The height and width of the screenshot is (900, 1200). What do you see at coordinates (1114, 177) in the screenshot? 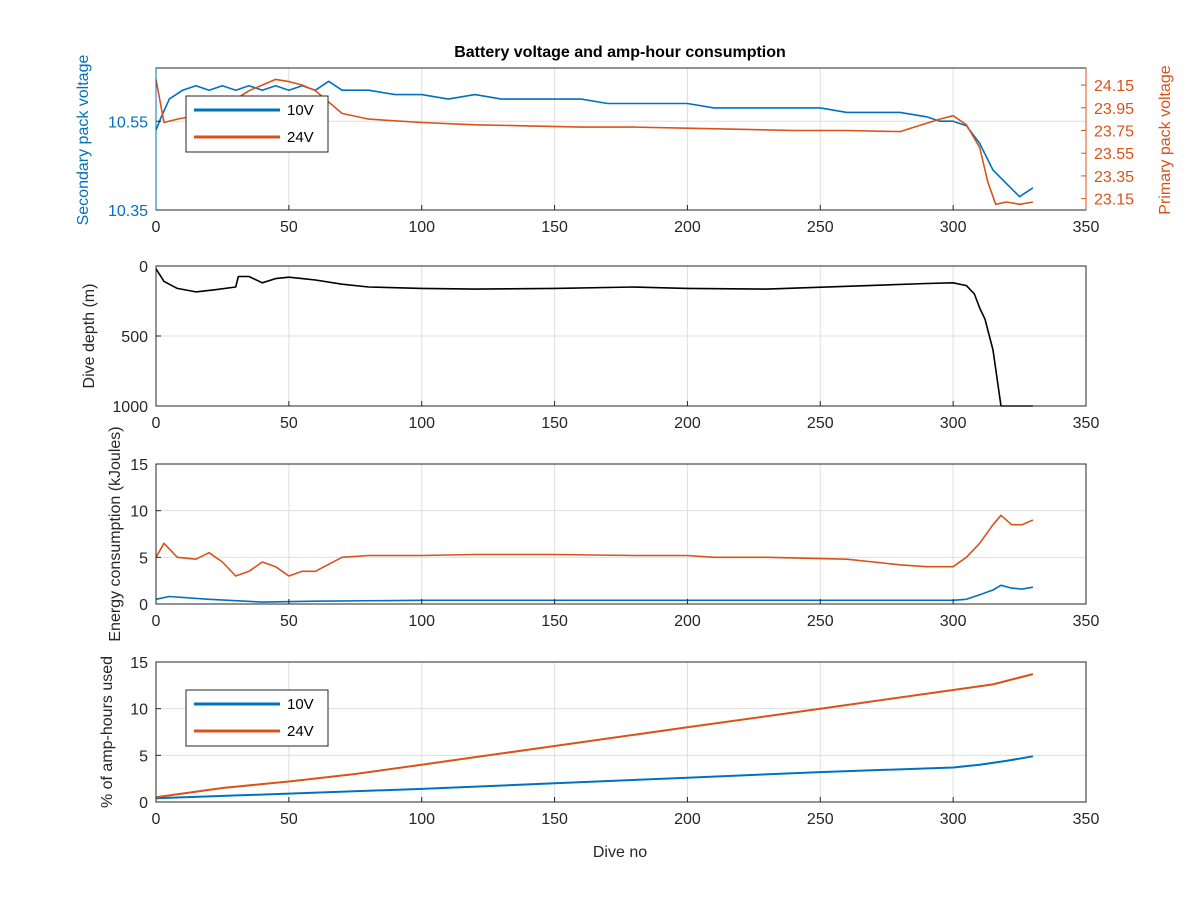
I see `y-right-tick-label: 23.35` at bounding box center [1114, 177].